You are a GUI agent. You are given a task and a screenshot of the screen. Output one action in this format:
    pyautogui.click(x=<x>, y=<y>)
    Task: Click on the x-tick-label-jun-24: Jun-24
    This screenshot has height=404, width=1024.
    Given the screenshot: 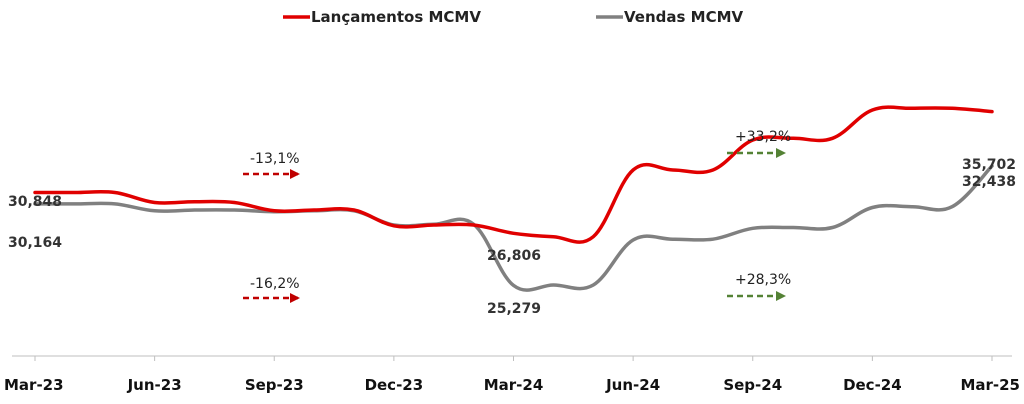 What is the action you would take?
    pyautogui.click(x=632, y=385)
    